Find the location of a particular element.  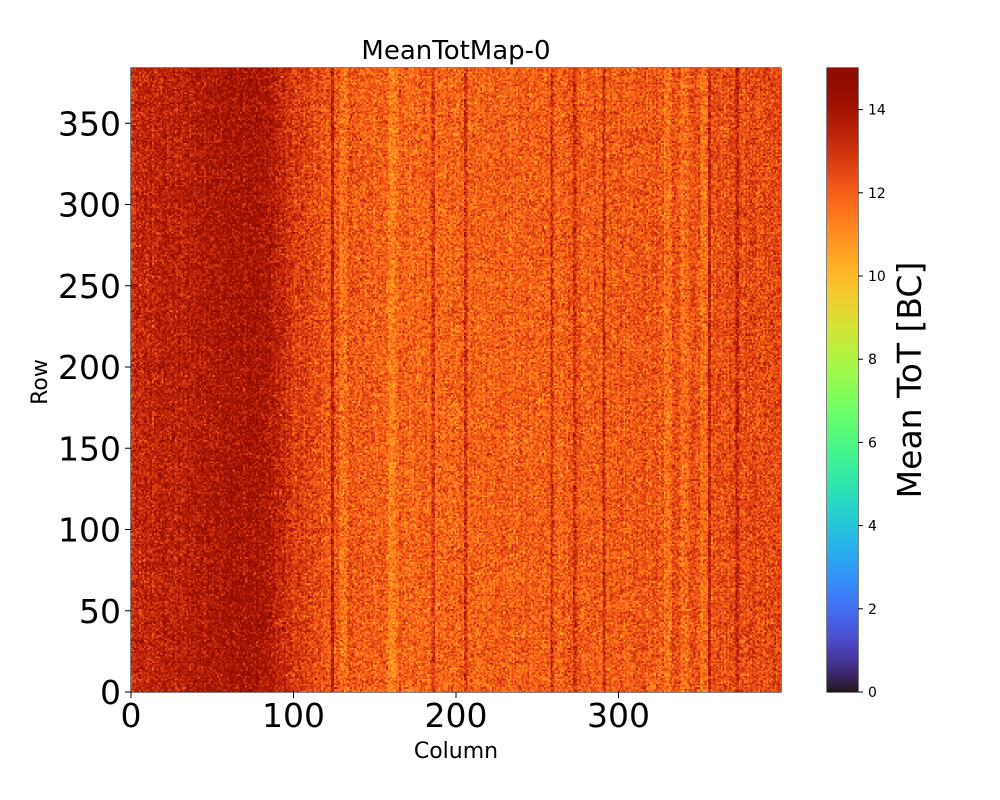

y-tick-label: 50 is located at coordinates (100, 611).